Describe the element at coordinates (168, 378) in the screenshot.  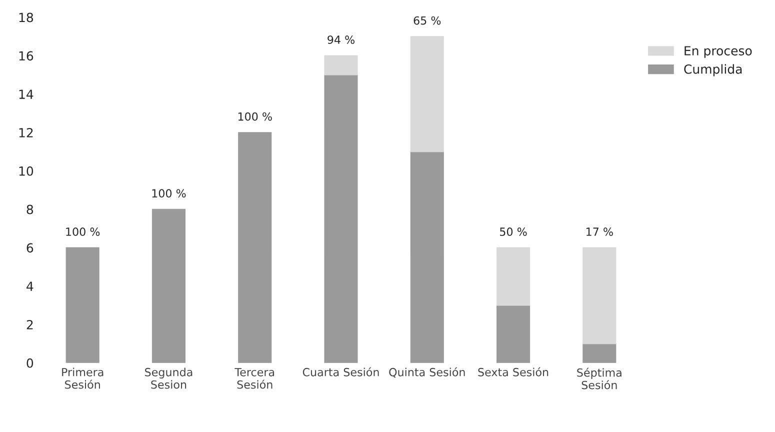
I see `x-tick-label: Segunda Sesion` at that location.